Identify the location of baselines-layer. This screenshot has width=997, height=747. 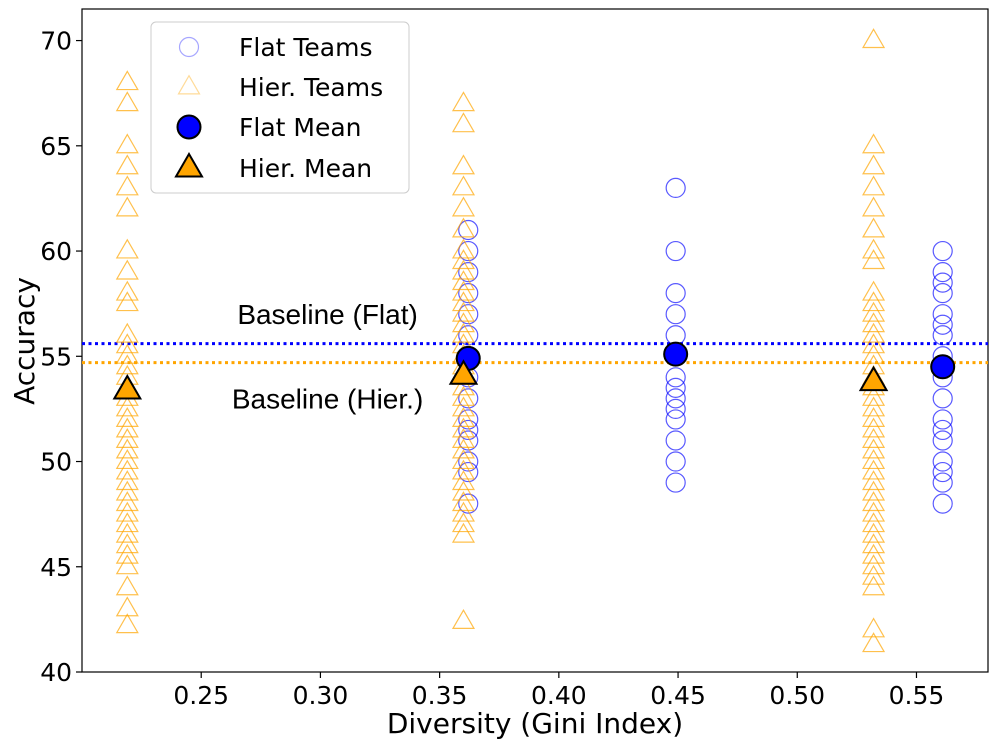
(535, 353).